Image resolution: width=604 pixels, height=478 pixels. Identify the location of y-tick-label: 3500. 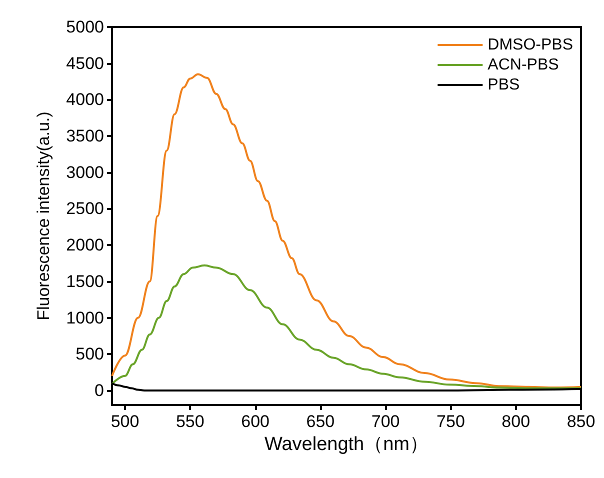
(85, 136).